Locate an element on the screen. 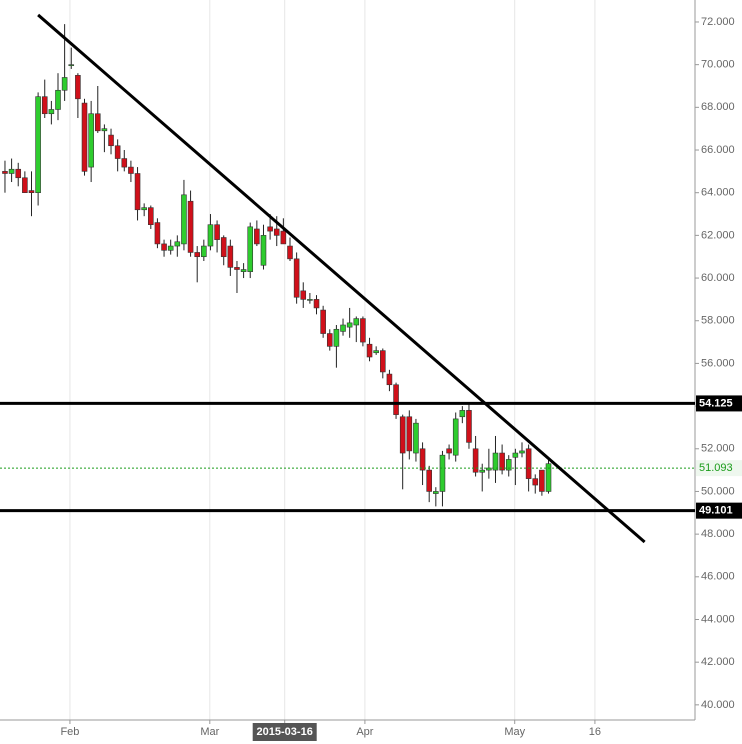  x-tick-label: 2015-03-16 is located at coordinates (285, 732).